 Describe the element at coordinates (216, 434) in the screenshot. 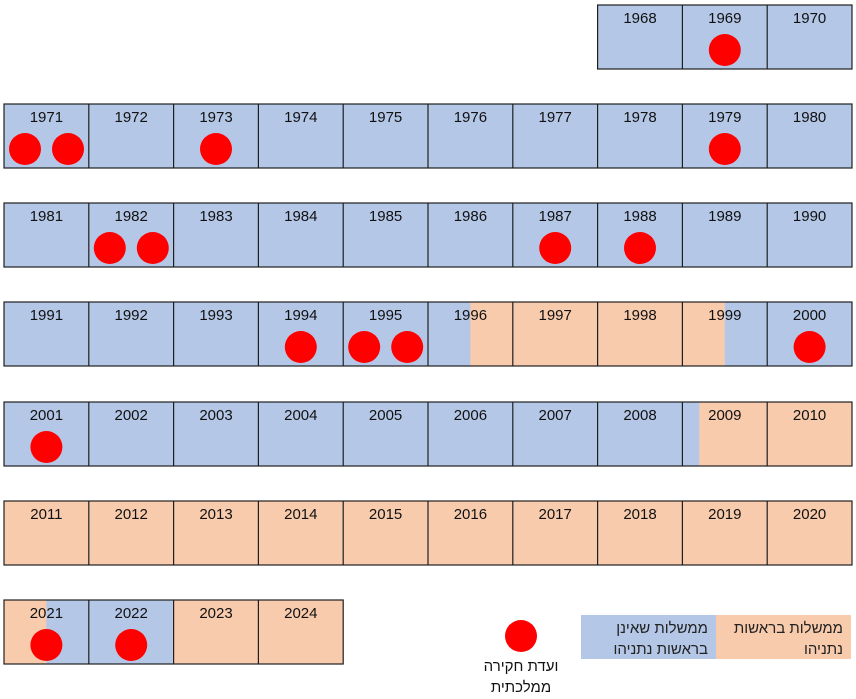

I see `year-cell-2003` at that location.